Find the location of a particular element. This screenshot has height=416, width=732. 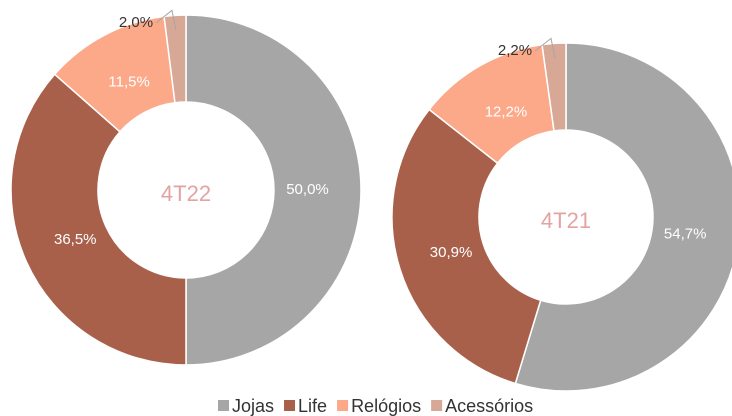

data-label: 50,0% is located at coordinates (307, 189).